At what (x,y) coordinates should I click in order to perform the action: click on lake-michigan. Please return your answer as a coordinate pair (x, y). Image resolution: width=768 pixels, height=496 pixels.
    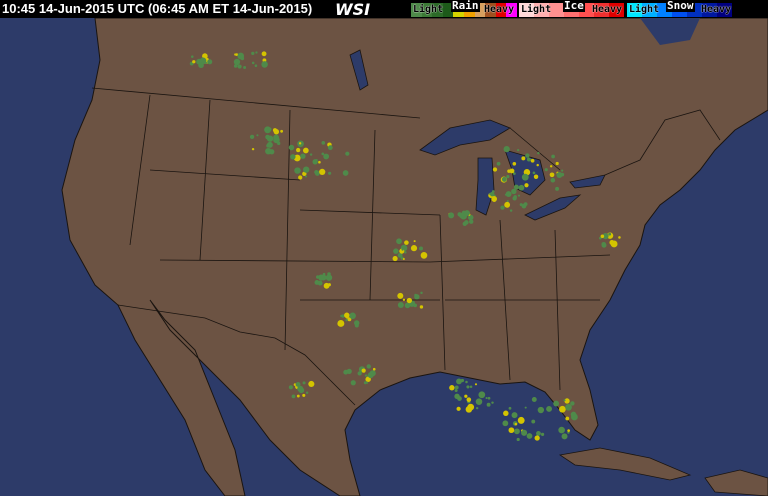
    Looking at the image, I should click on (485, 186).